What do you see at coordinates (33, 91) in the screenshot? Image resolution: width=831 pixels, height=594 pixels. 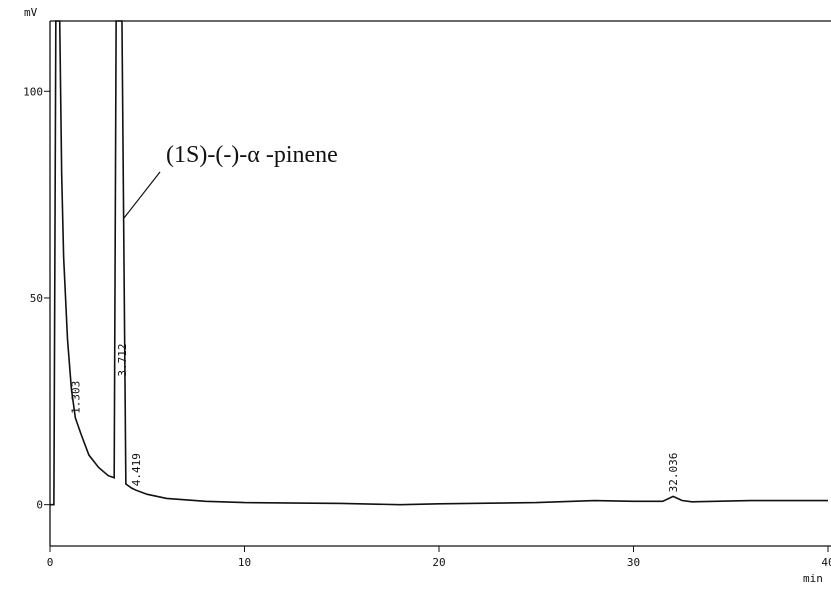 I see `y-tick-label: 100` at bounding box center [33, 91].